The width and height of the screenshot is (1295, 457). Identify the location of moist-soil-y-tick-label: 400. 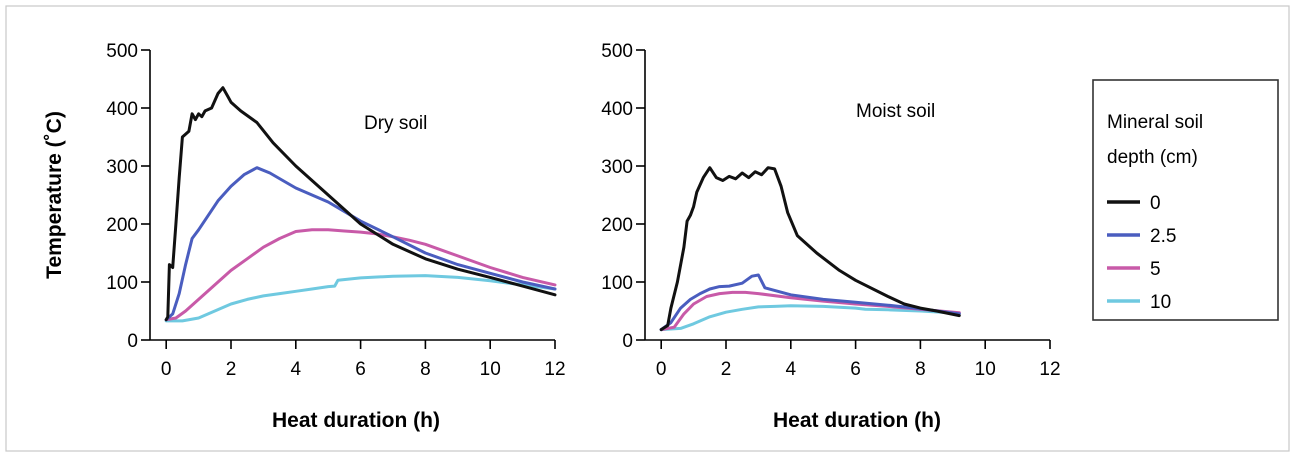
(617, 109).